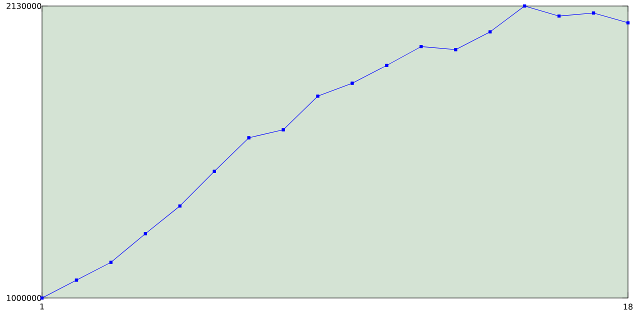 The image size is (640, 320). What do you see at coordinates (24, 297) in the screenshot?
I see `y-tick-label: 1000000` at bounding box center [24, 297].